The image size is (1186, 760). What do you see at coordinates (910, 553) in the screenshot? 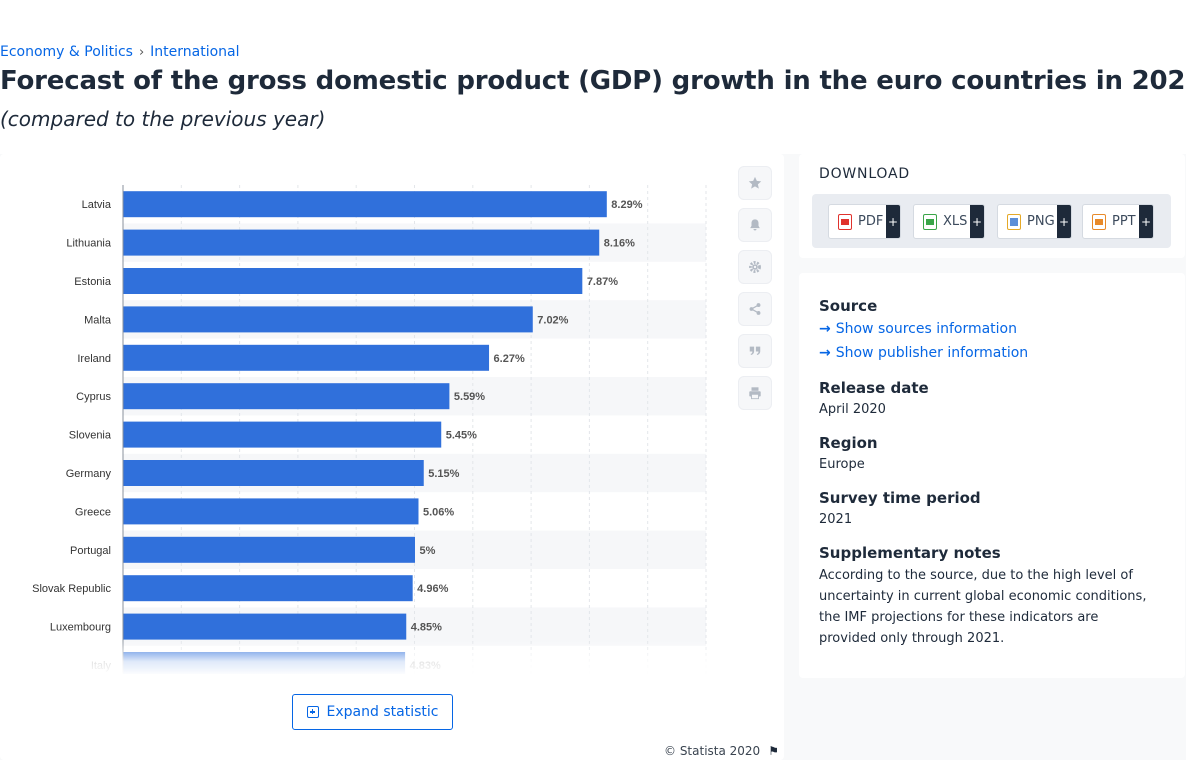
I see `supplementary-notes-heading: Supplementary notes` at bounding box center [910, 553].